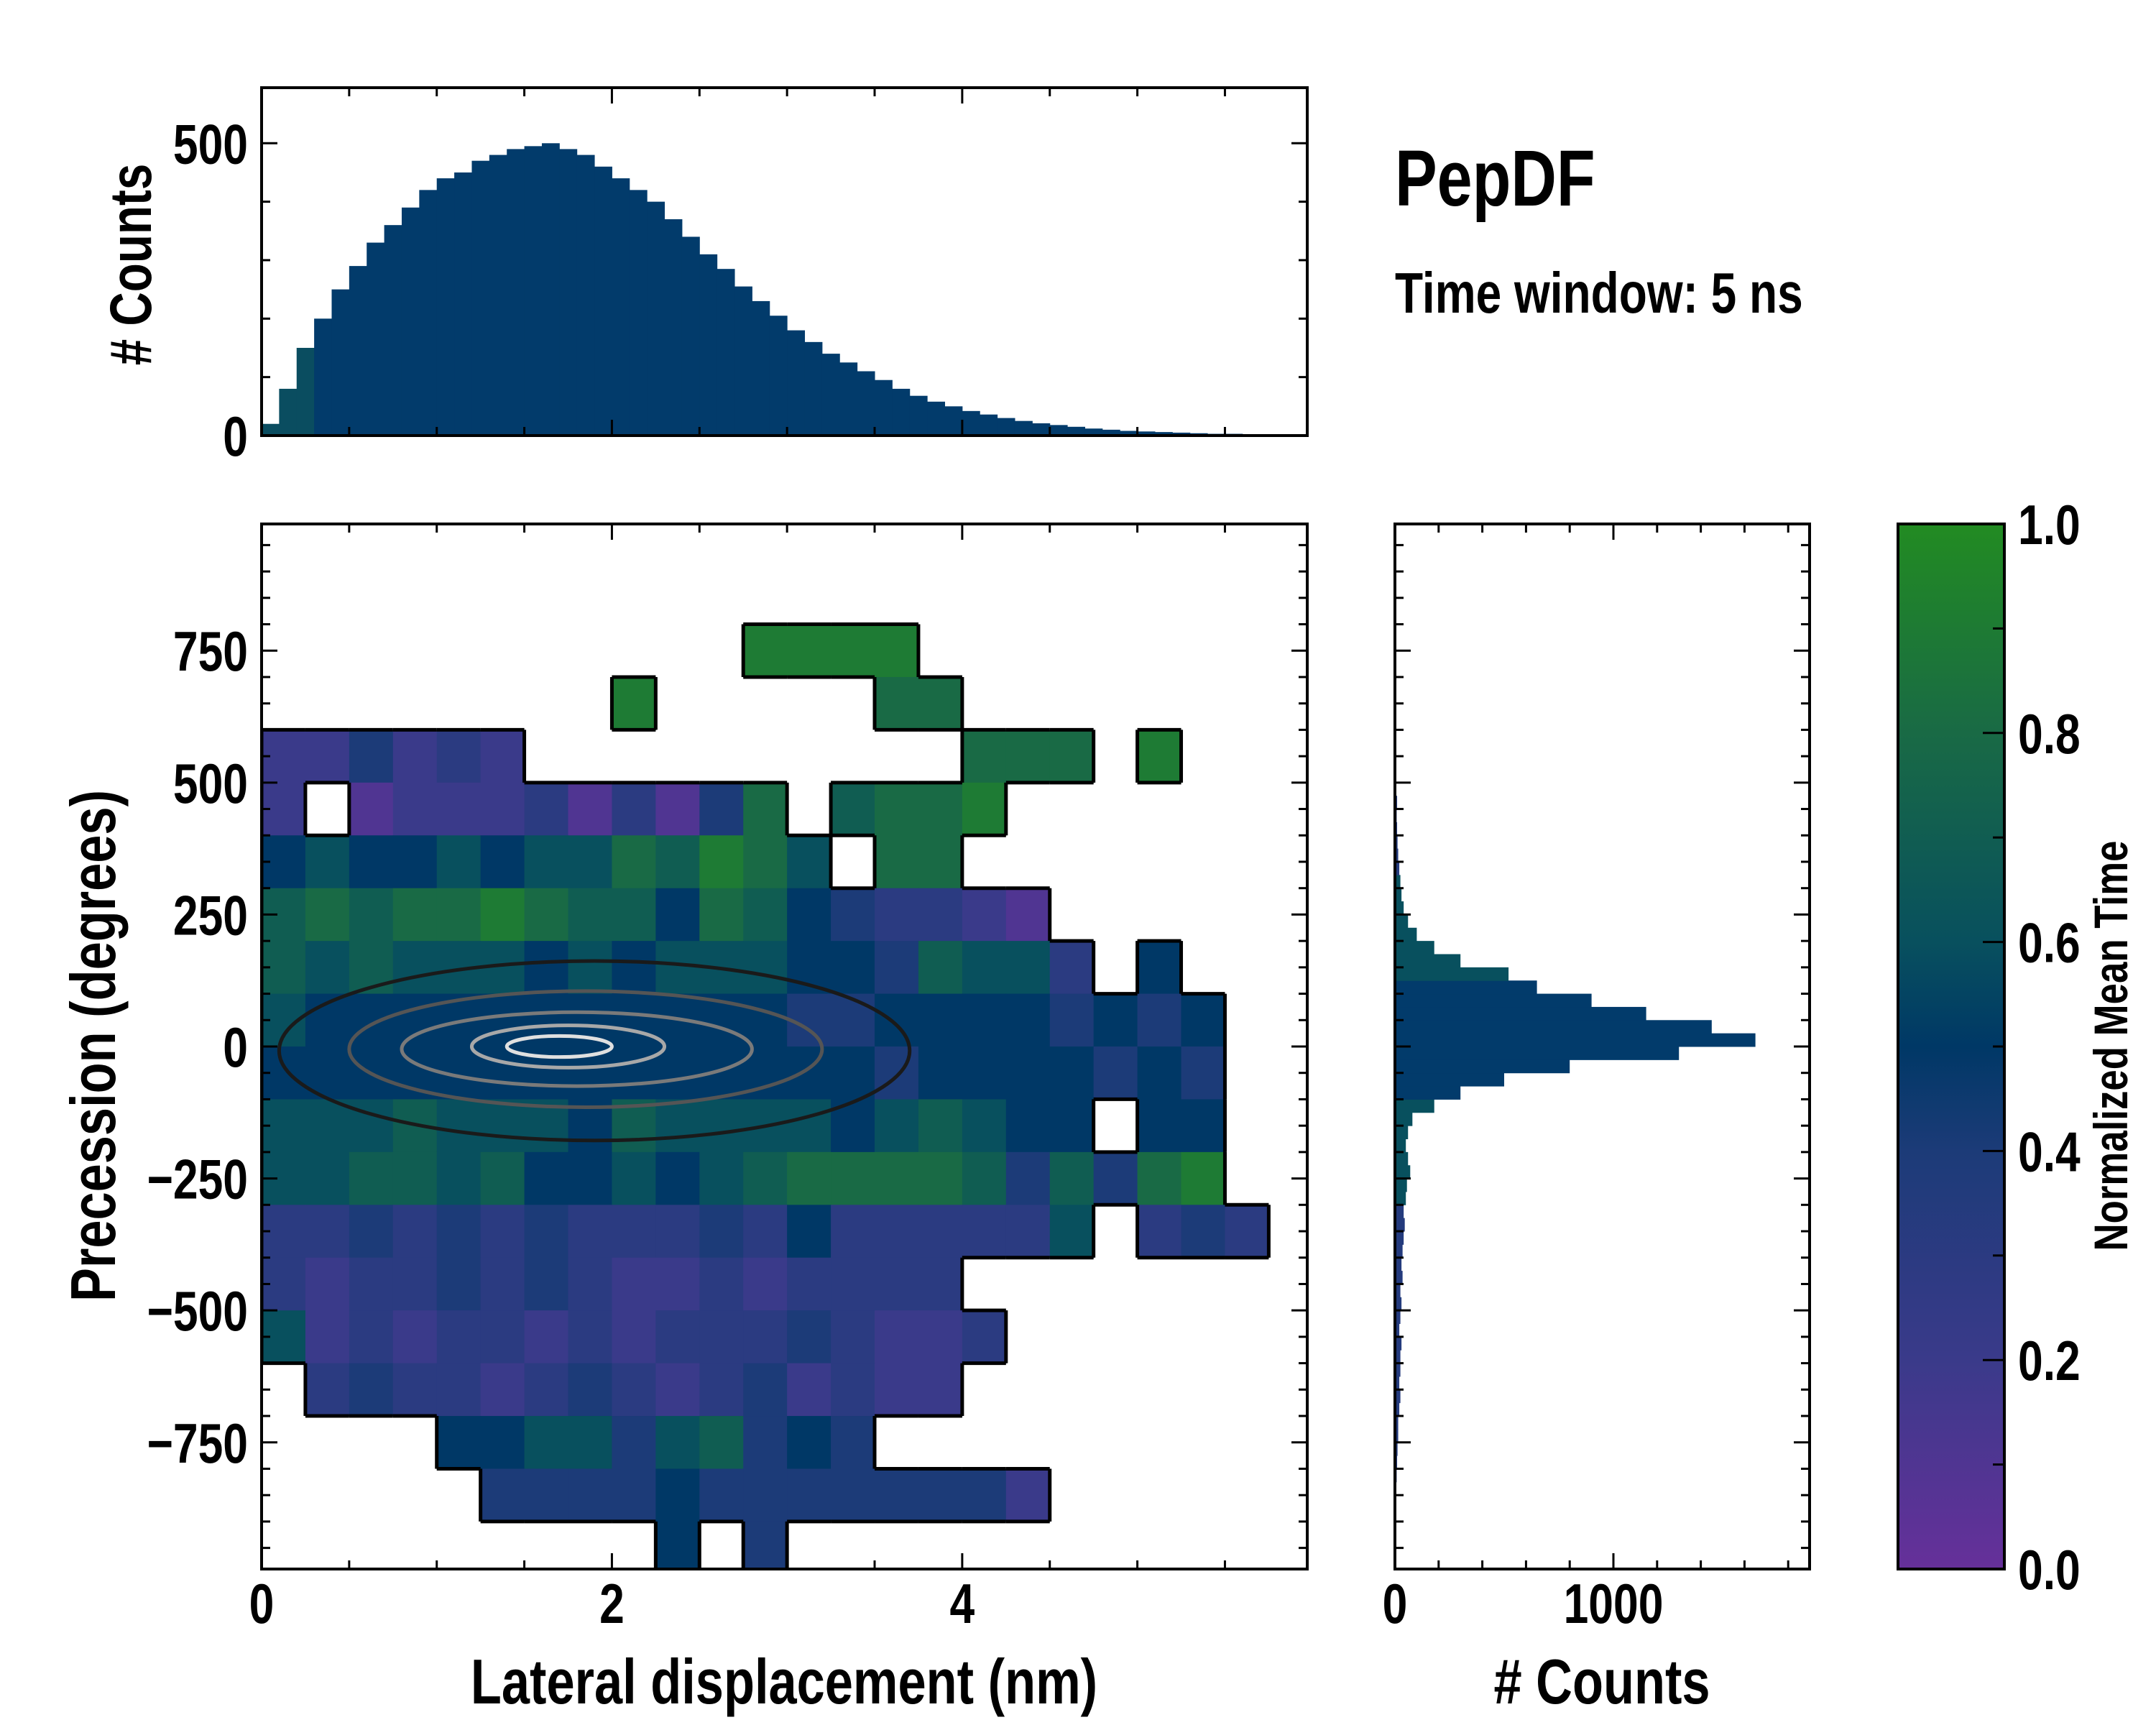  I want to click on chart-title: PepDF, so click(1495, 179).